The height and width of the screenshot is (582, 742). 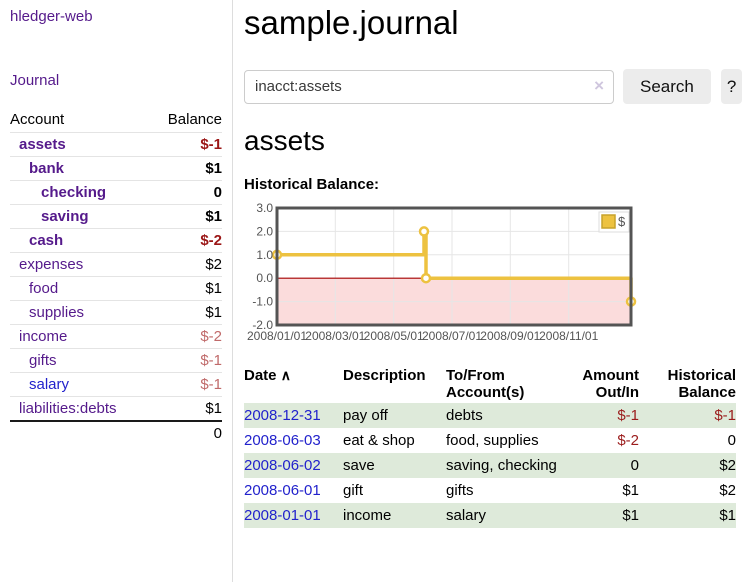 What do you see at coordinates (262, 302) in the screenshot?
I see `svg-text: -1.0` at bounding box center [262, 302].